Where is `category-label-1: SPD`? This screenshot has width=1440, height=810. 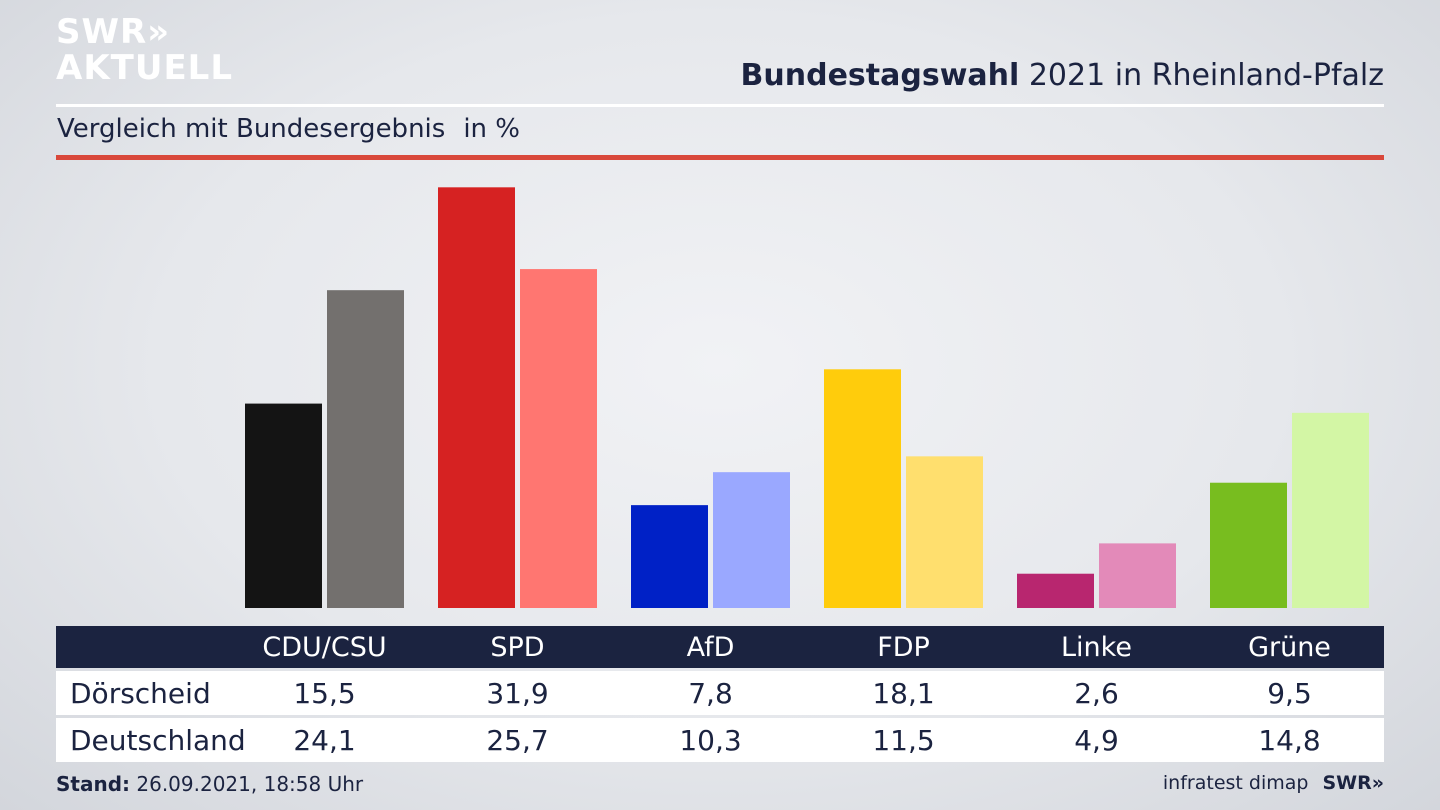
category-label-1: SPD is located at coordinates (517, 647).